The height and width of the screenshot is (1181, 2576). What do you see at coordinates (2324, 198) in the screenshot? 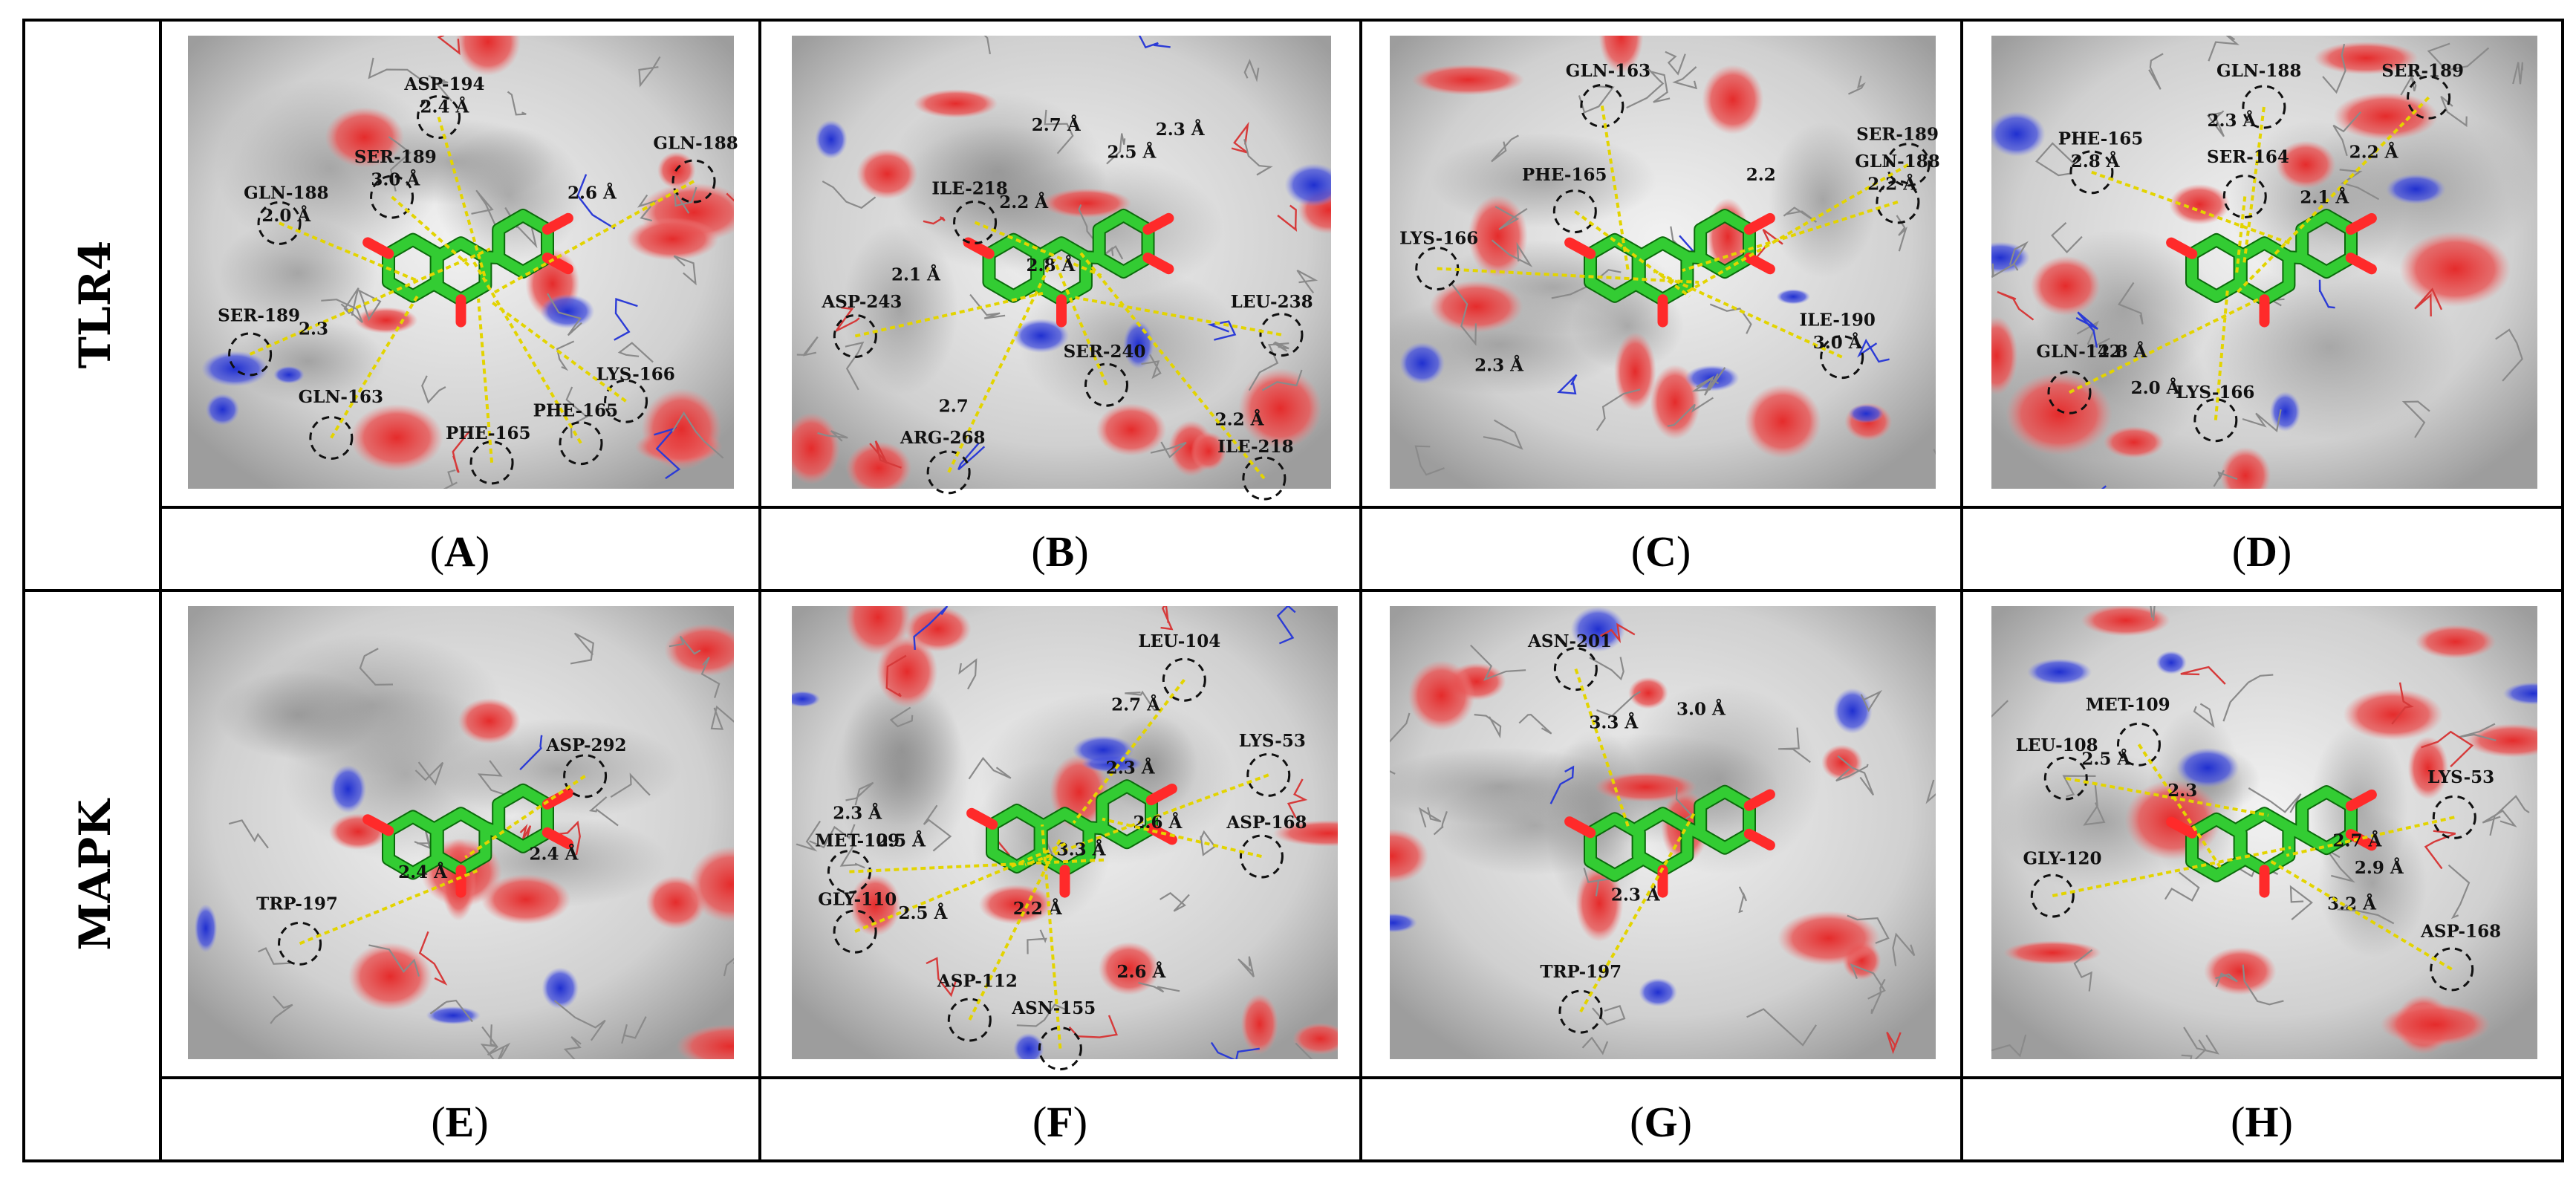
I see `bond-distance-label: 2.1 Å` at bounding box center [2324, 198].